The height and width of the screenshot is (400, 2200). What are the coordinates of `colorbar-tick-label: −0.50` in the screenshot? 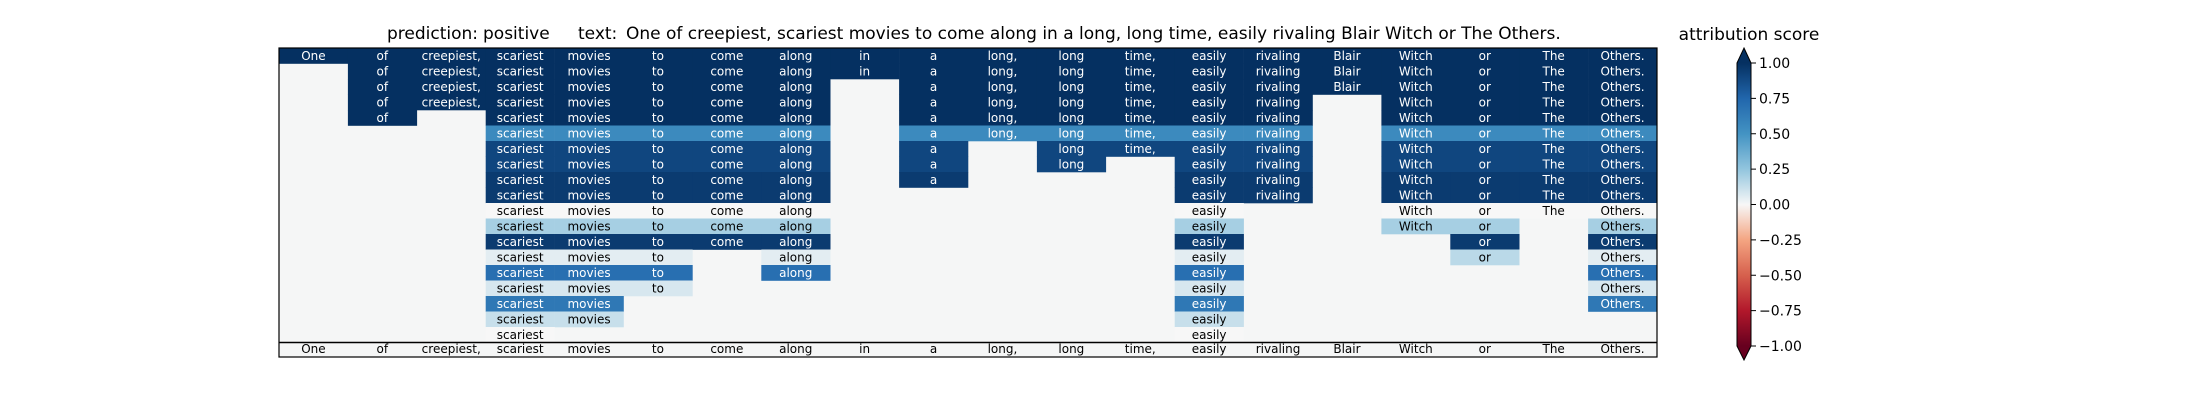 It's located at (1780, 276).